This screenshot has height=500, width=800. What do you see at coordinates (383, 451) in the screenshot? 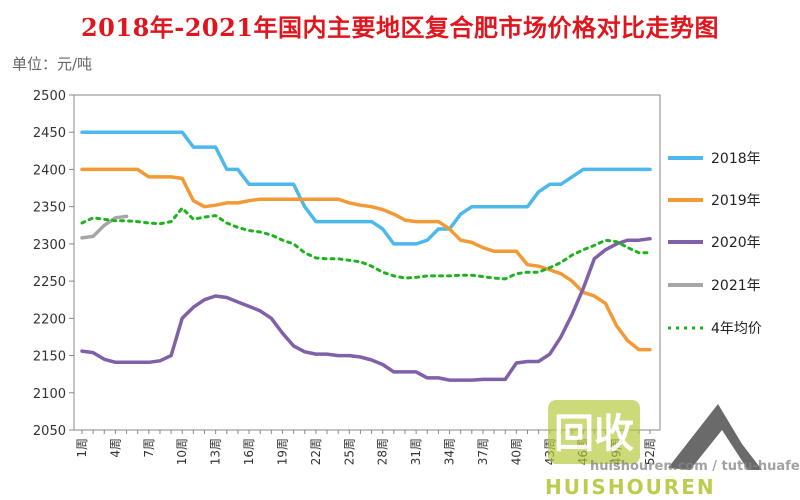
I see `x-tick-label: 28周` at bounding box center [383, 451].